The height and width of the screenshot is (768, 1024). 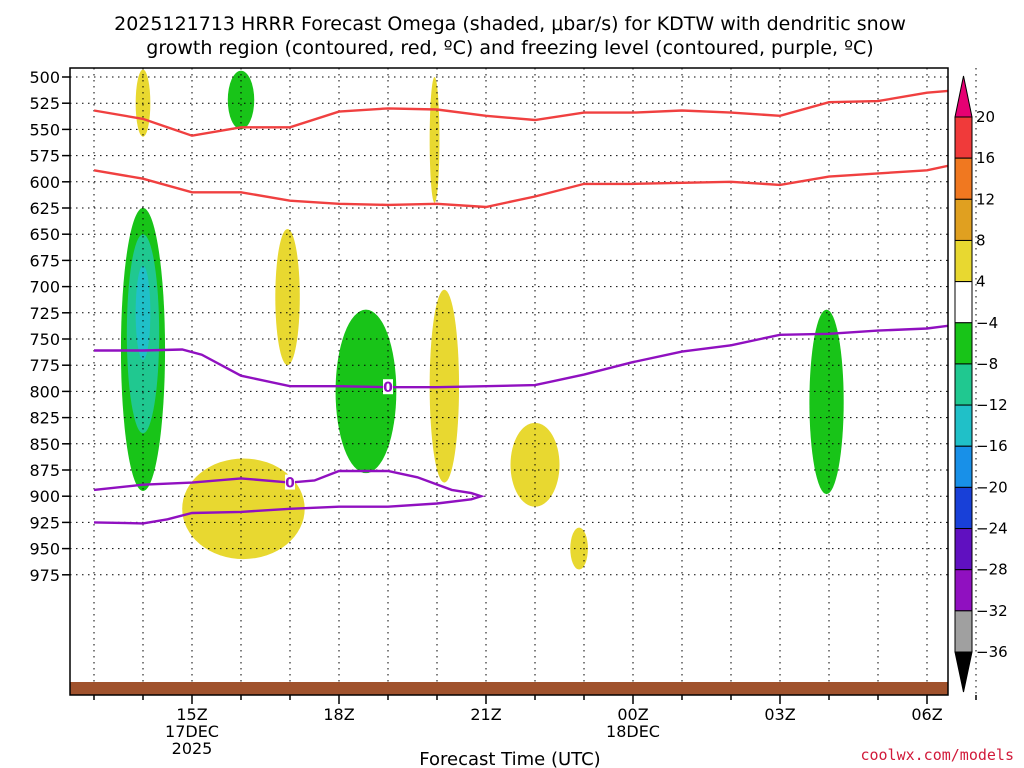 I want to click on dendritic-contour-bottom, so click(x=520, y=186).